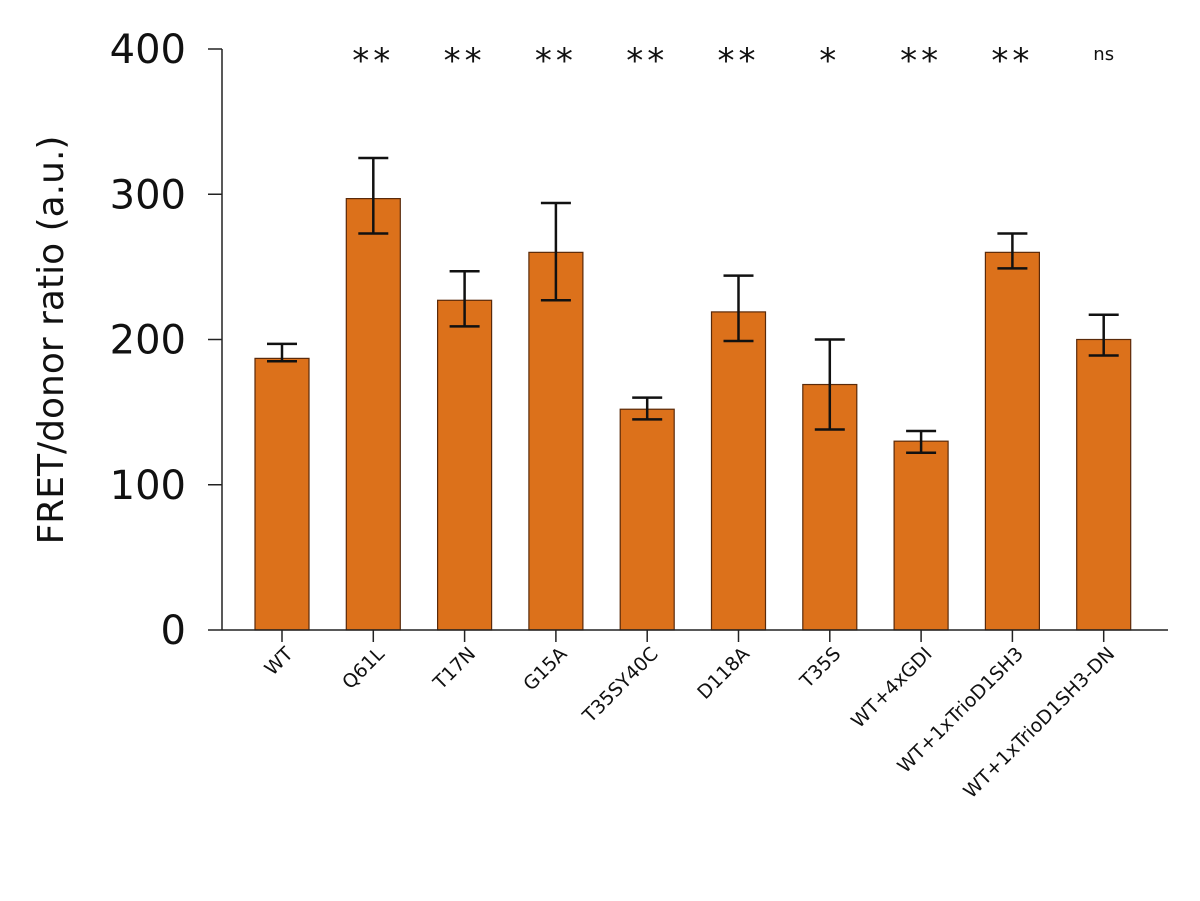  I want to click on x-tick-label: WT, so click(278, 661).